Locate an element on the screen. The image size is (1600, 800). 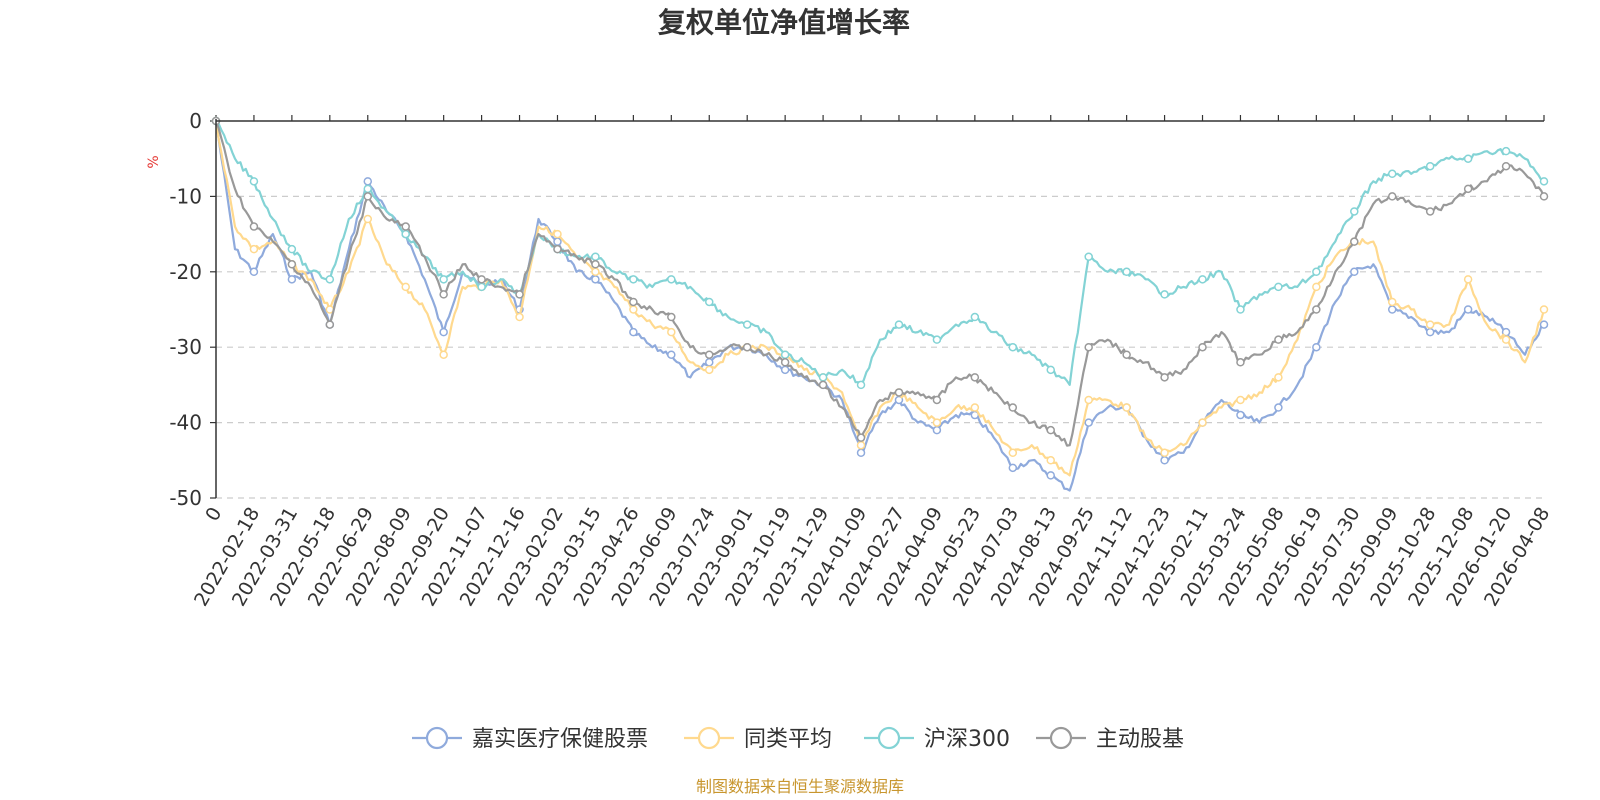
y-tick-label: -20 is located at coordinates (185, 272).